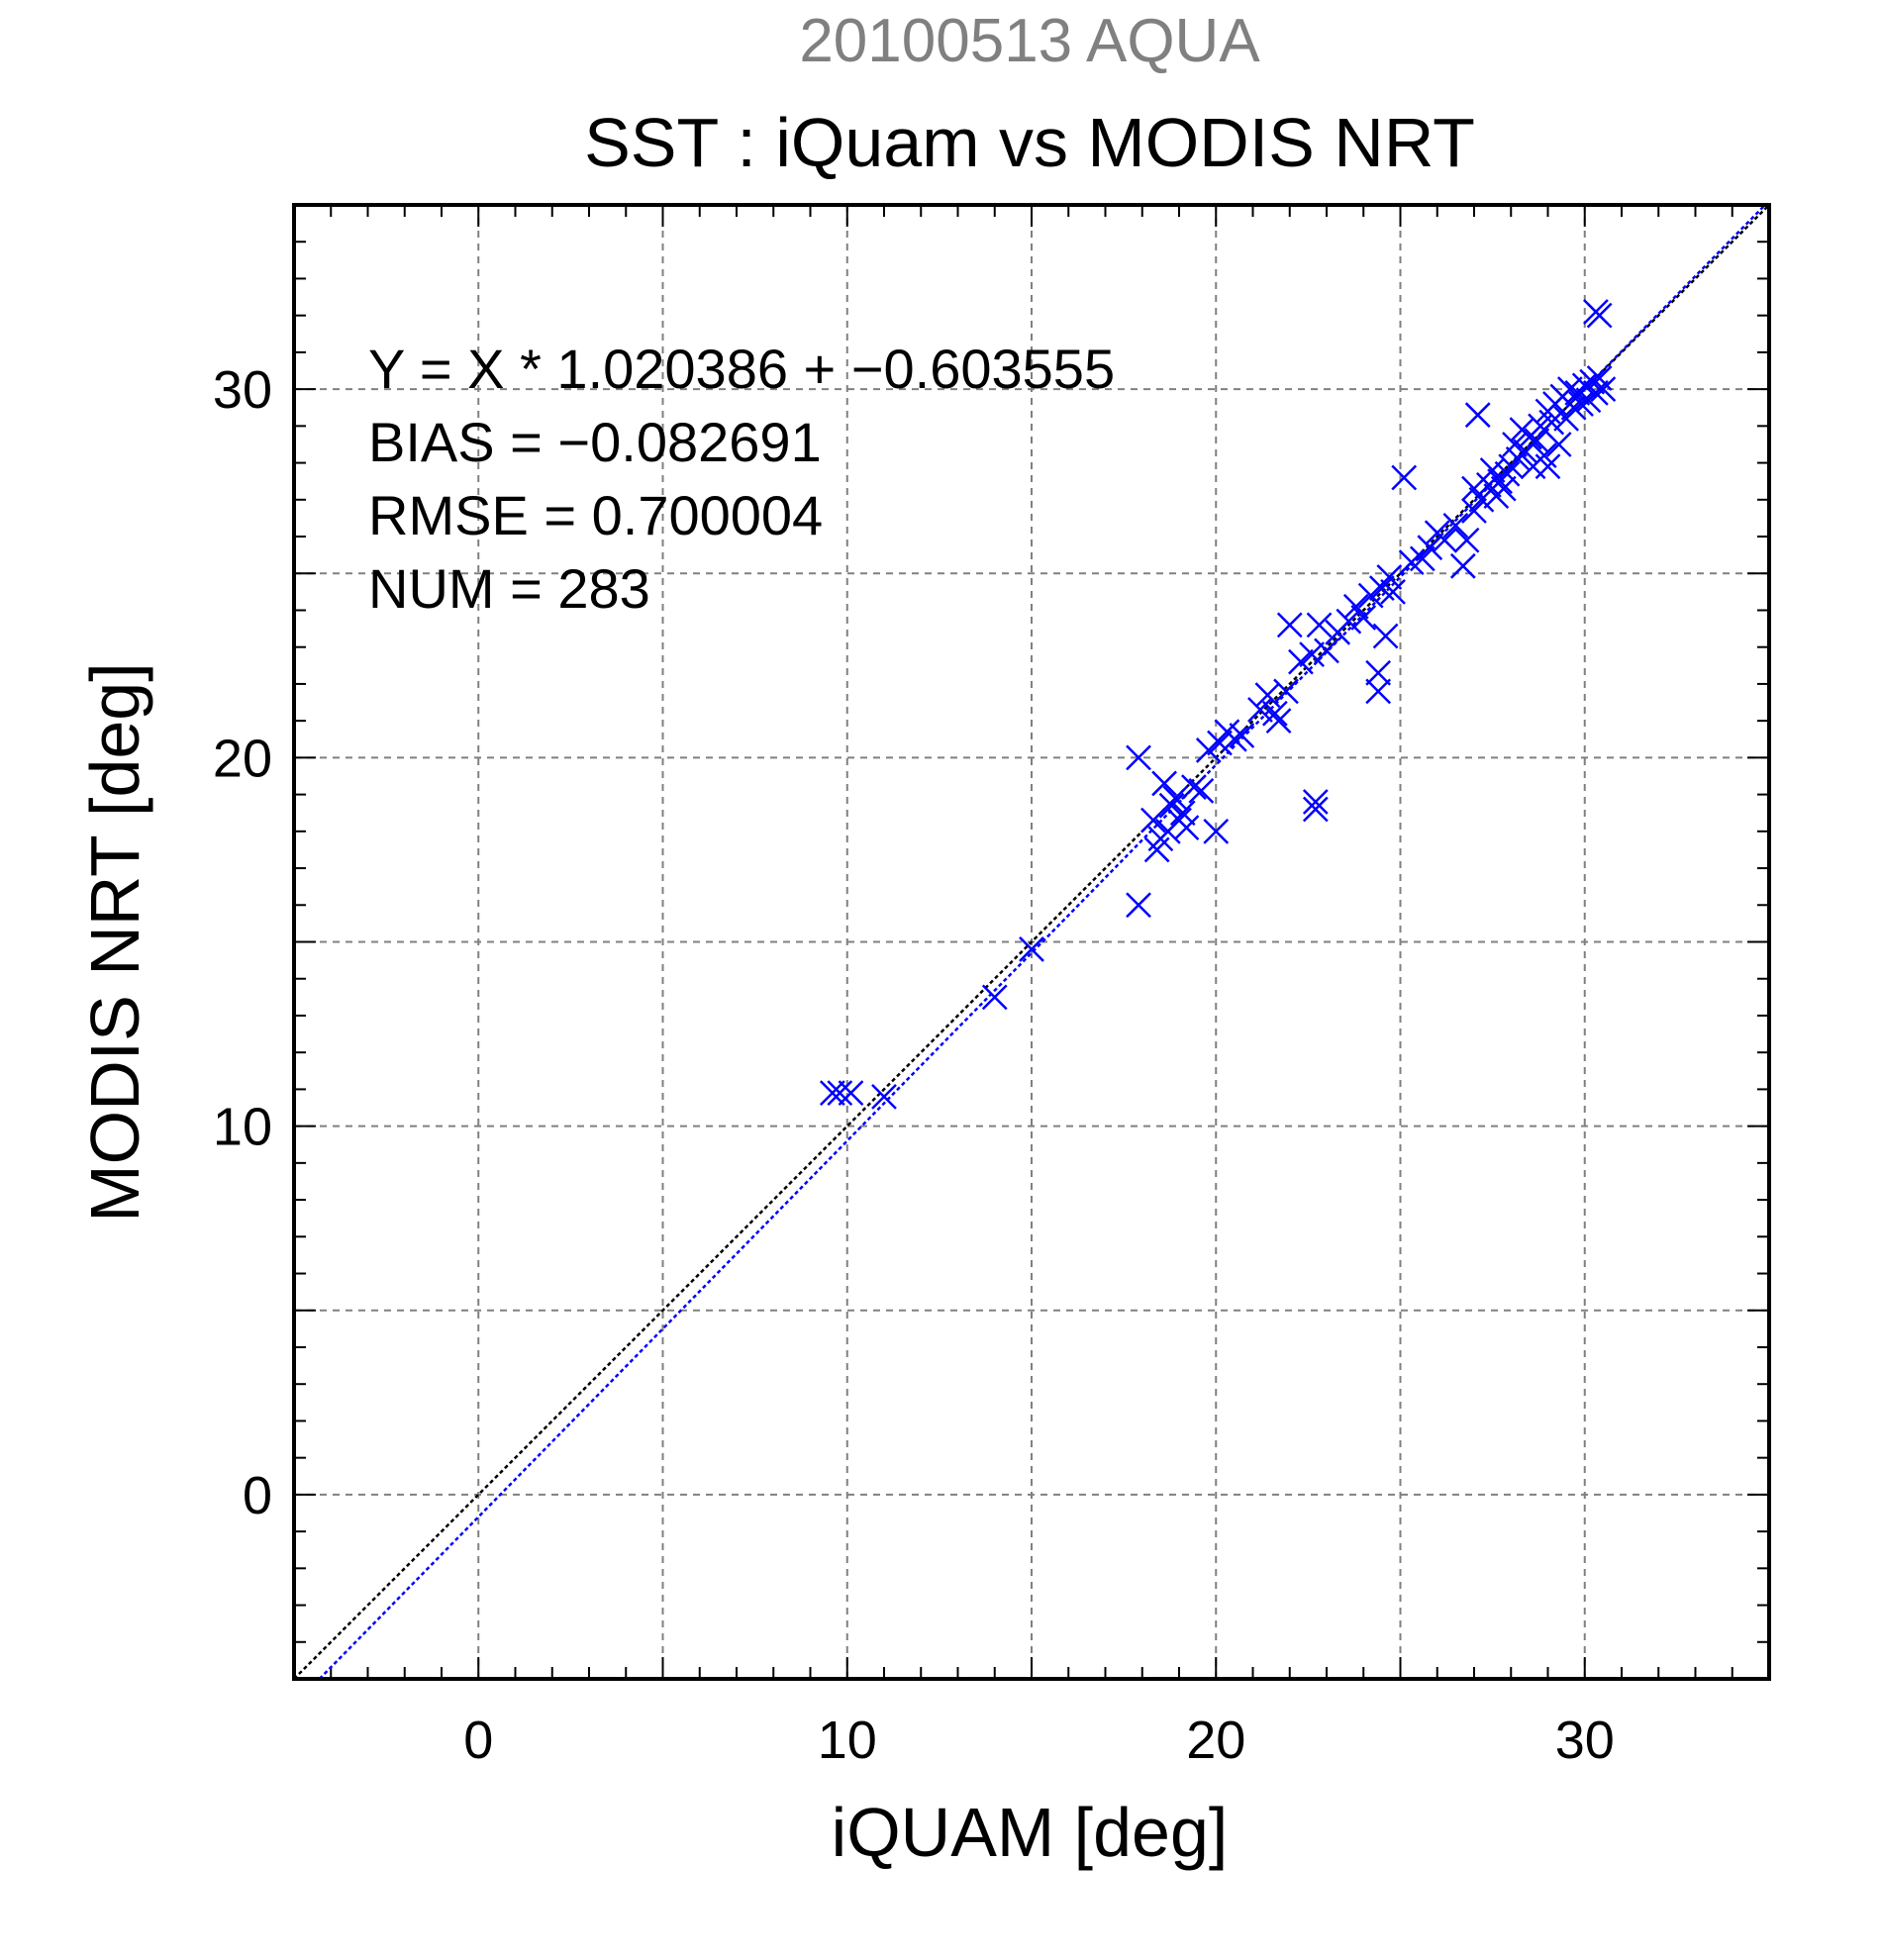 The height and width of the screenshot is (1960, 1881). I want to click on y-tick-label: 20, so click(243, 758).